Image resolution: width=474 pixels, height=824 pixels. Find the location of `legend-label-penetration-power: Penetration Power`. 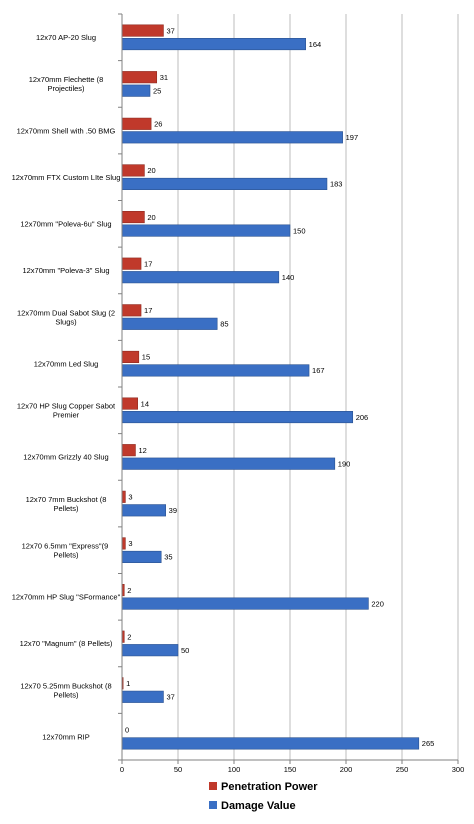

legend-label-penetration-power: Penetration Power is located at coordinates (269, 787).